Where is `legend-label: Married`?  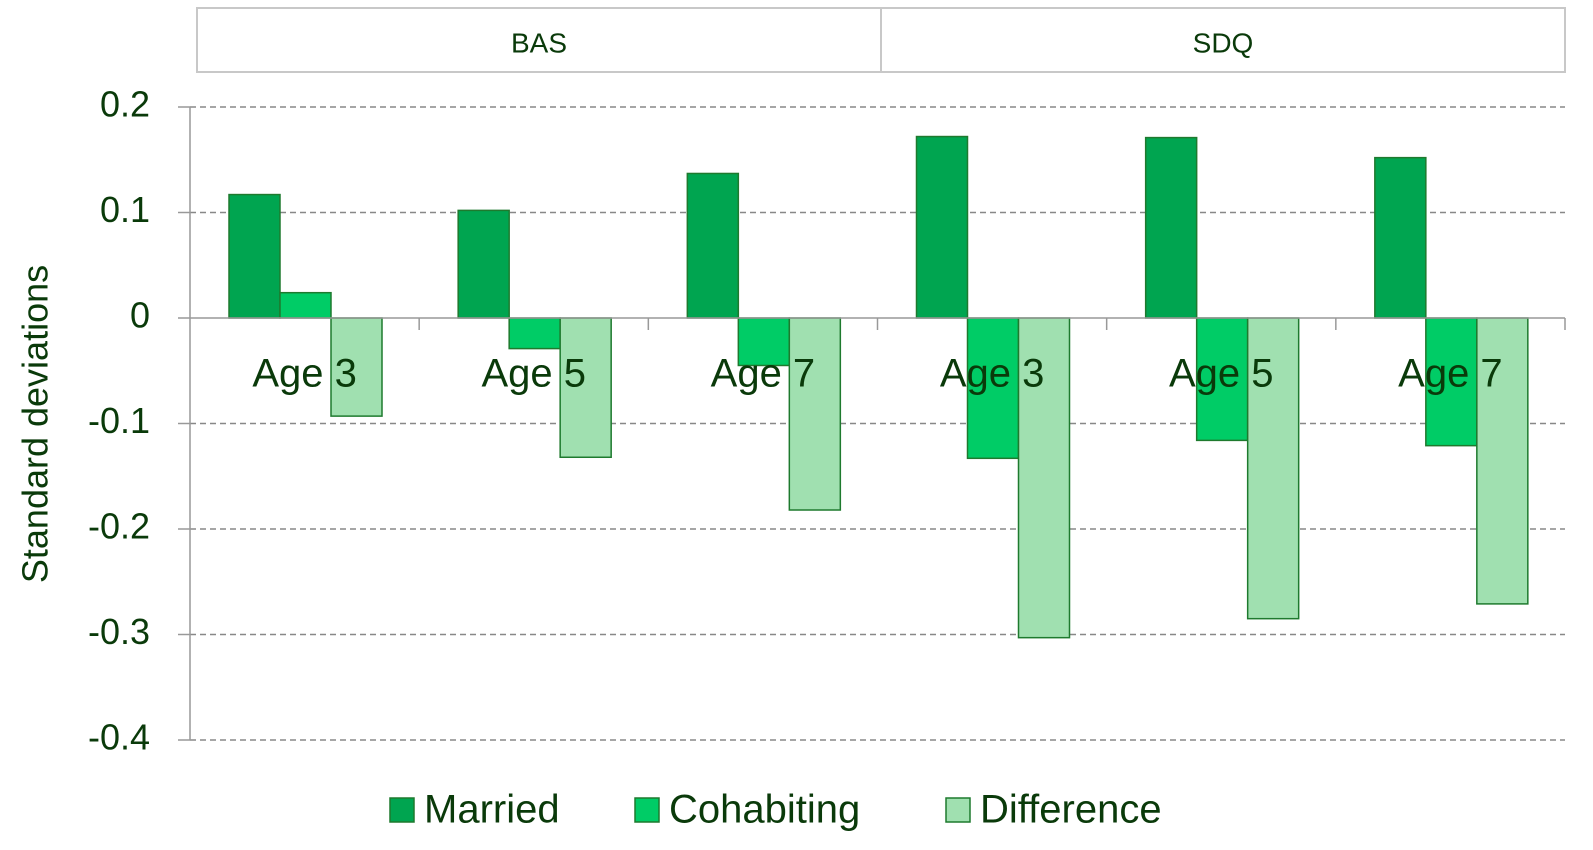
legend-label: Married is located at coordinates (492, 810).